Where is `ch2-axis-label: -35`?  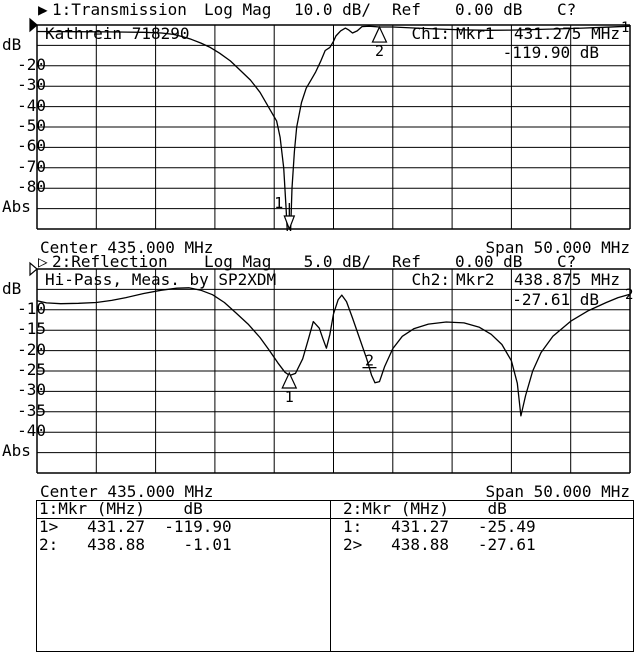
ch2-axis-label: -35 is located at coordinates (31, 410).